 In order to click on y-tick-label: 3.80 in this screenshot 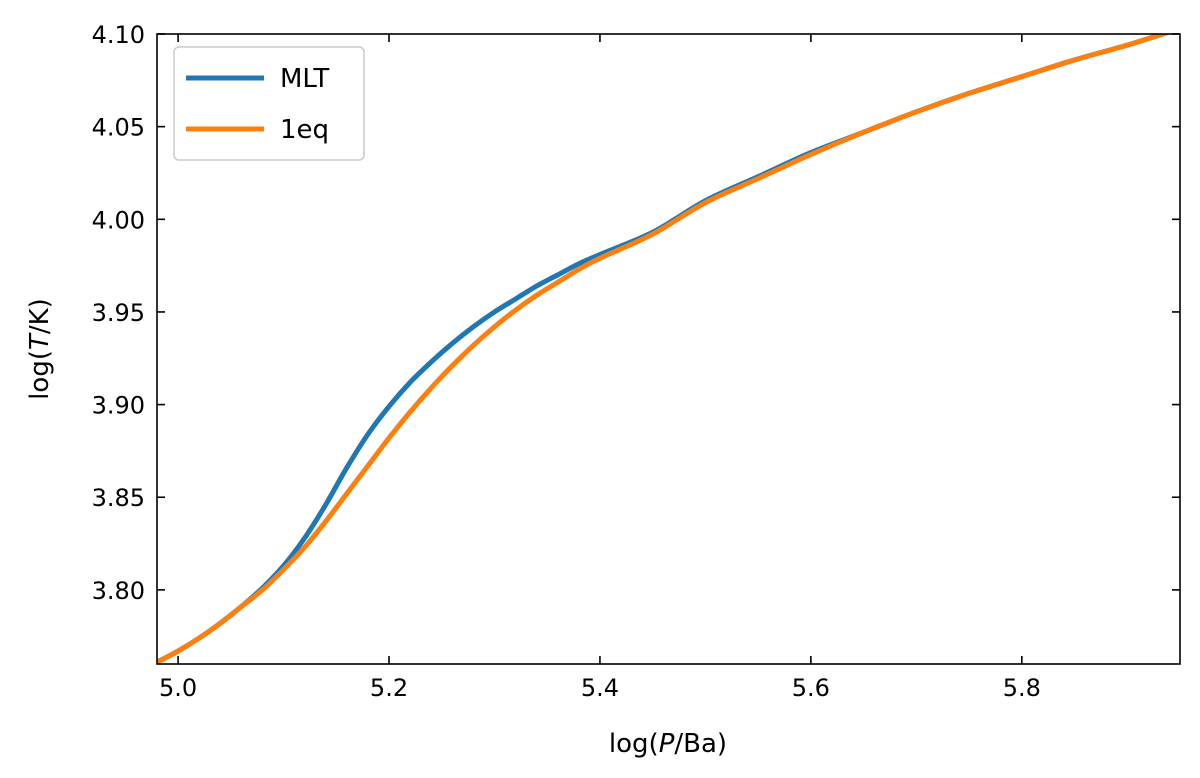, I will do `click(118, 591)`.